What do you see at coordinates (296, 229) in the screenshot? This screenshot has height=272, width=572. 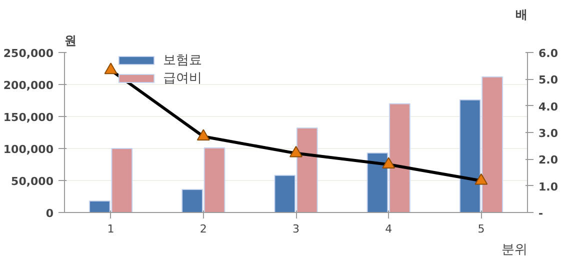 I see `x-tick-label: 3` at bounding box center [296, 229].